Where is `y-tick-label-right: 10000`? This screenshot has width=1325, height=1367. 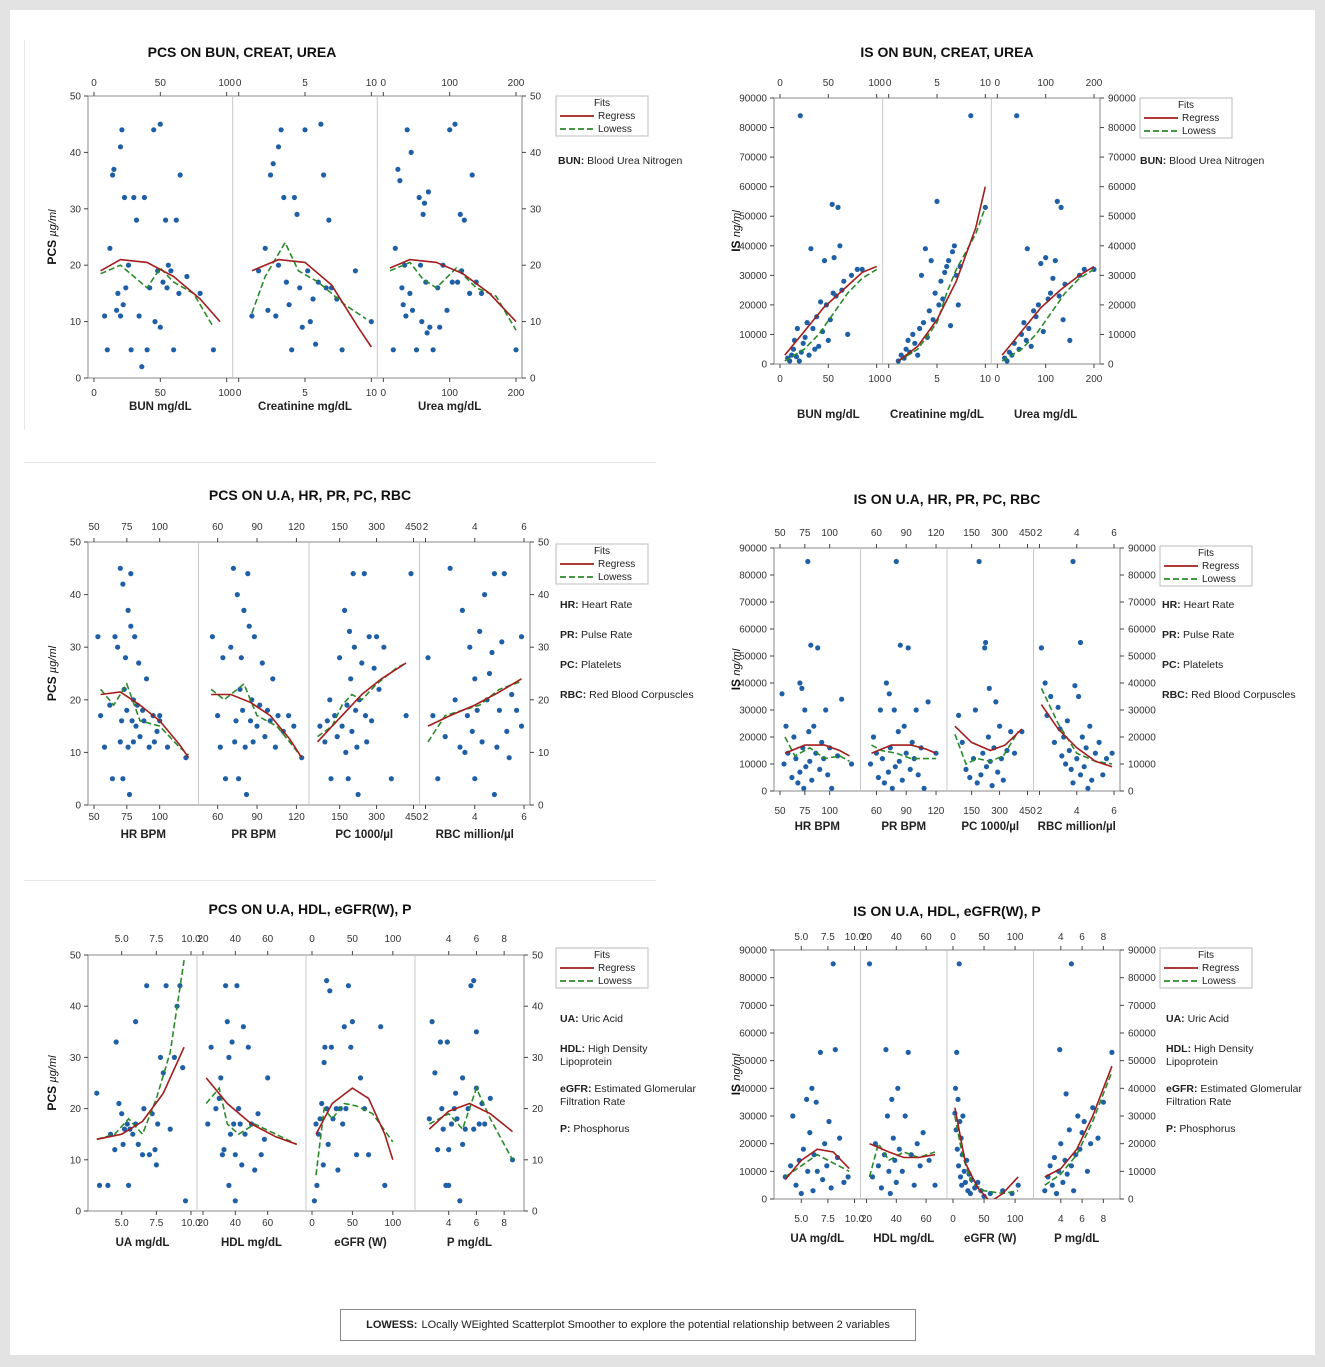
y-tick-label-right: 10000 is located at coordinates (1142, 1172).